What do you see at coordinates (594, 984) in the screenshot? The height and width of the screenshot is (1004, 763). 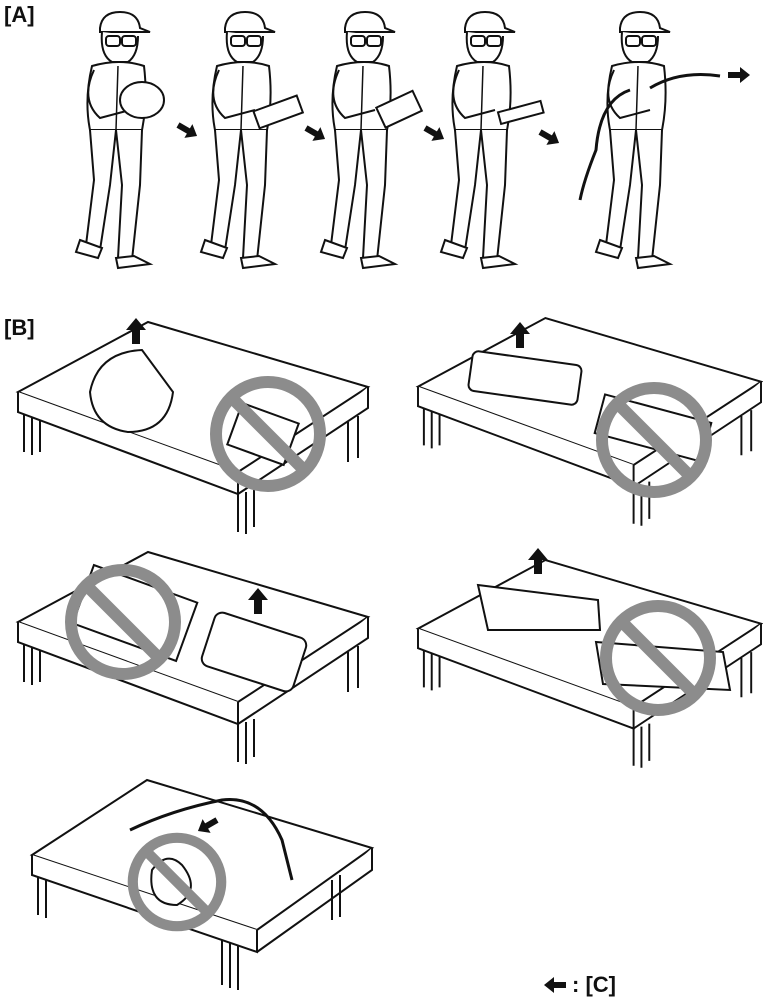 I see `legend-c-label: : [C]` at bounding box center [594, 984].